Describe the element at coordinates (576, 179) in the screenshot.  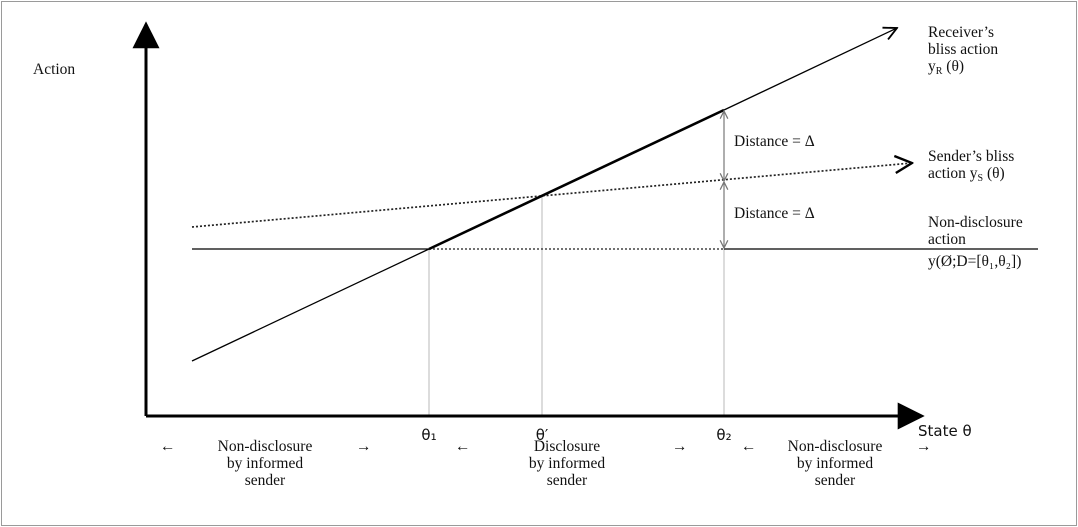
I see `receiver-bliss-line-bold` at that location.